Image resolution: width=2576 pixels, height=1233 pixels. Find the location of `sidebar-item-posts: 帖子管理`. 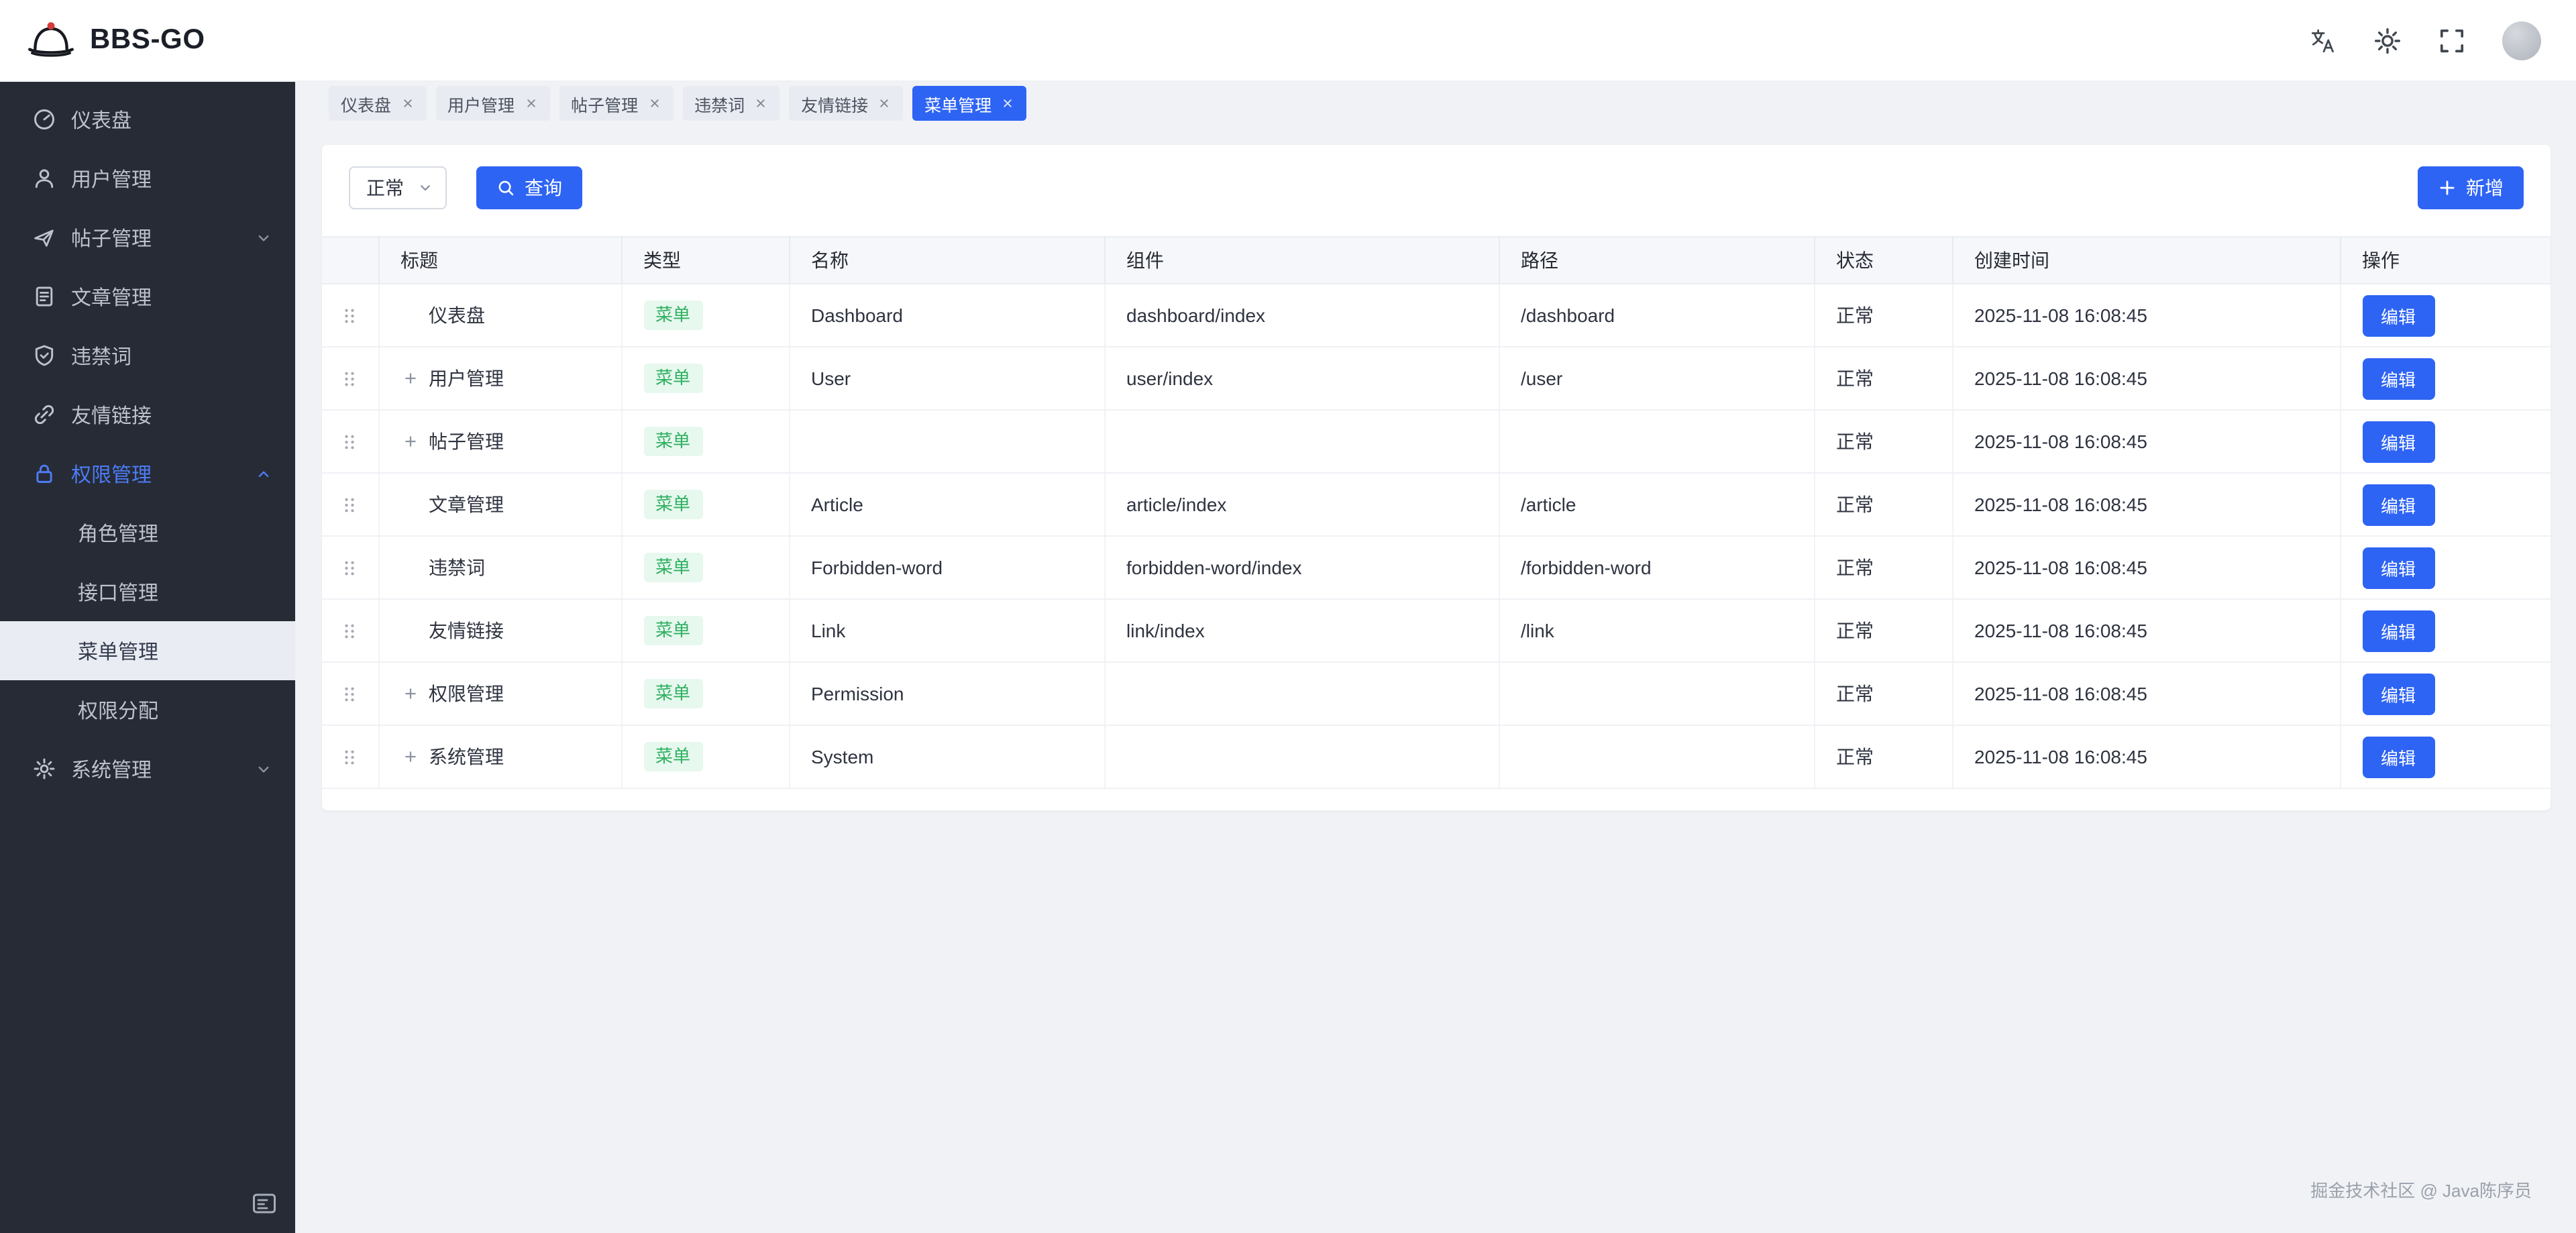

sidebar-item-posts: 帖子管理 is located at coordinates (147, 238).